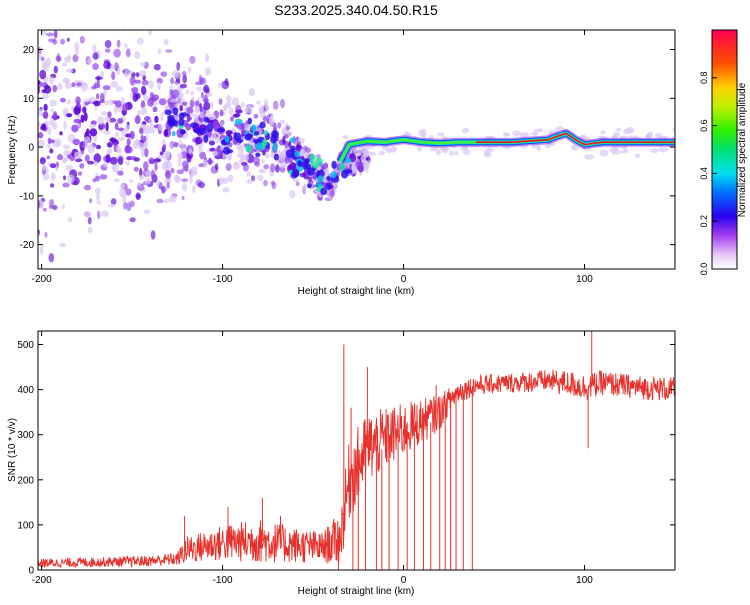 The height and width of the screenshot is (605, 750). I want to click on snr-y-tick-label: 300, so click(25, 435).